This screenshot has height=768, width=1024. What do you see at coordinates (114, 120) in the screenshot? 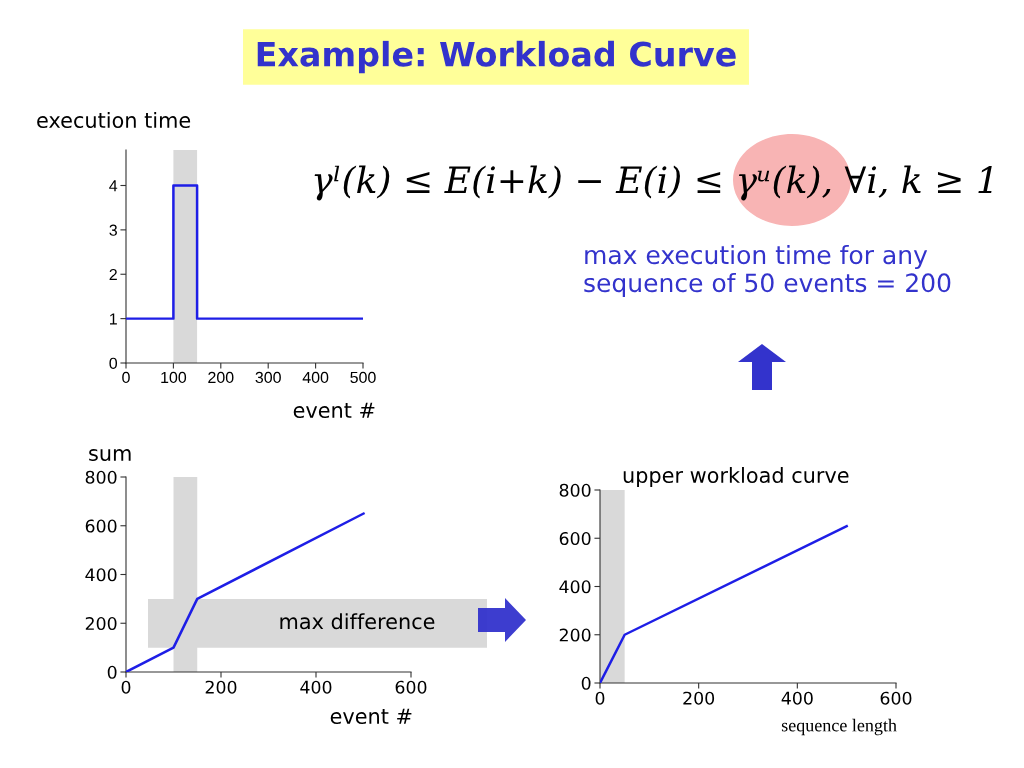
I see `y-axis-title: execution time` at bounding box center [114, 120].